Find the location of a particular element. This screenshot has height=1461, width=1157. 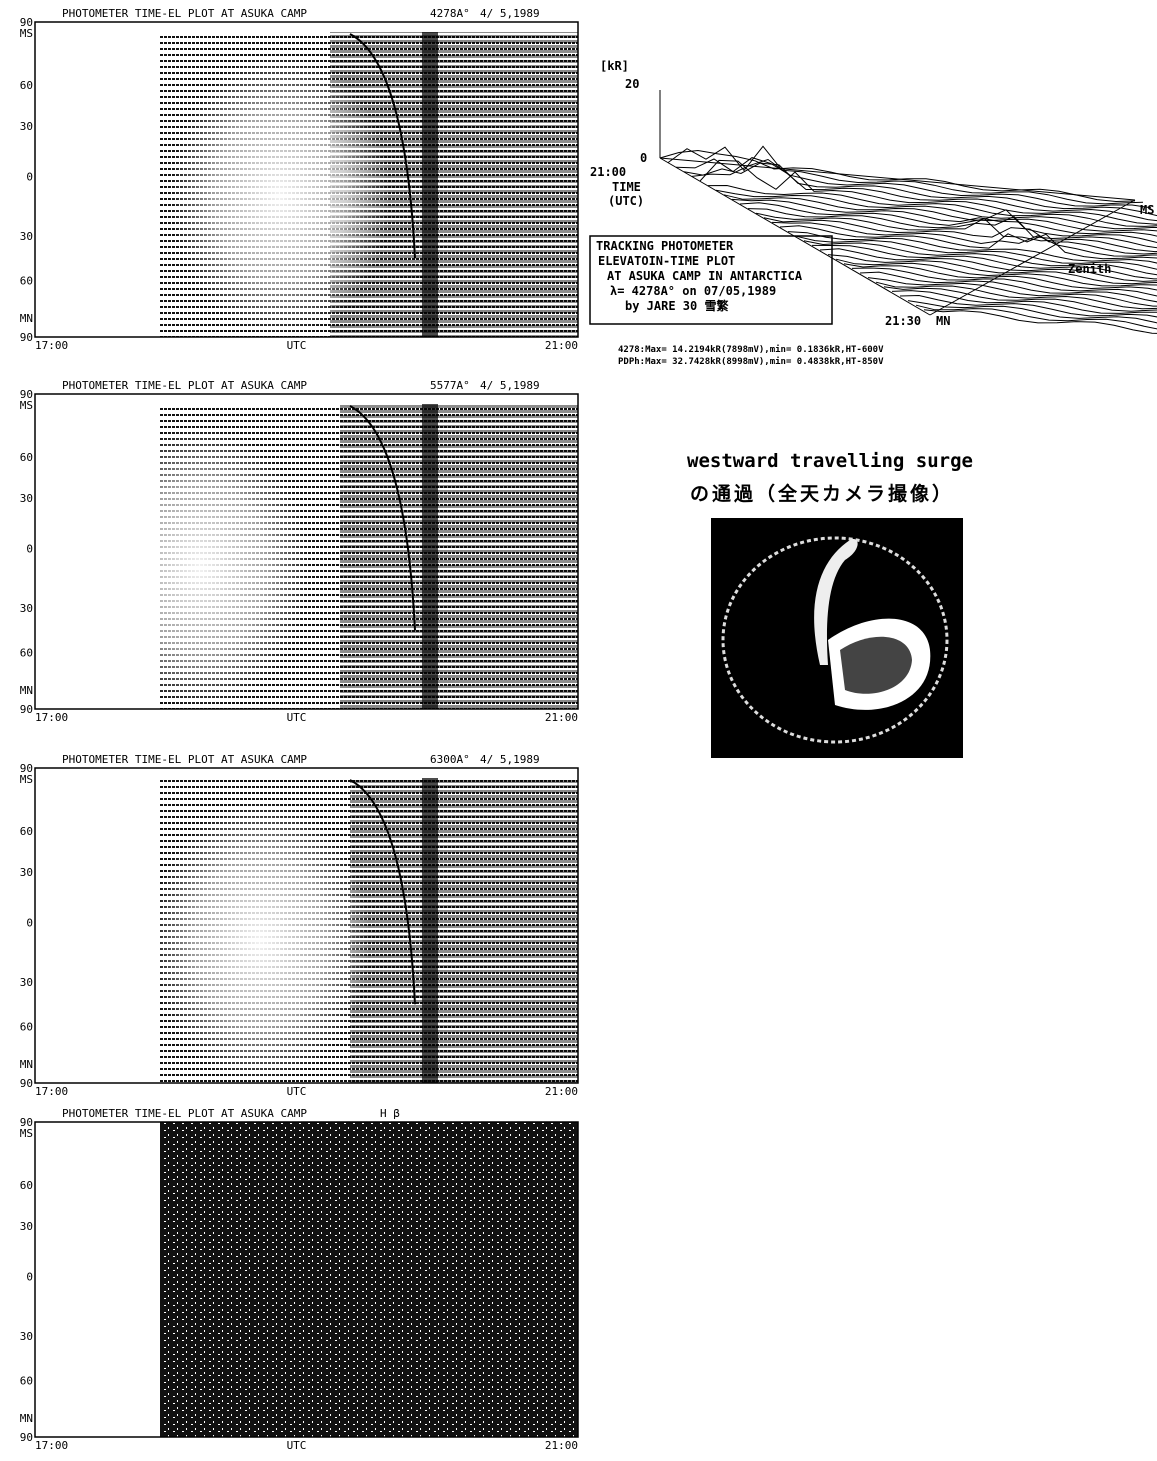

box-line: AT ASUKA CAMP IN ANTARCTICA is located at coordinates (705, 276).